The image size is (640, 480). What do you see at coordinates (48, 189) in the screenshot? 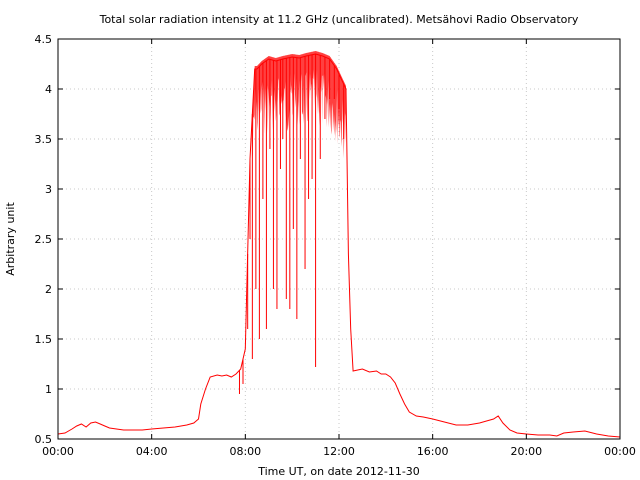
I see `y-tick-label: 3` at bounding box center [48, 189].